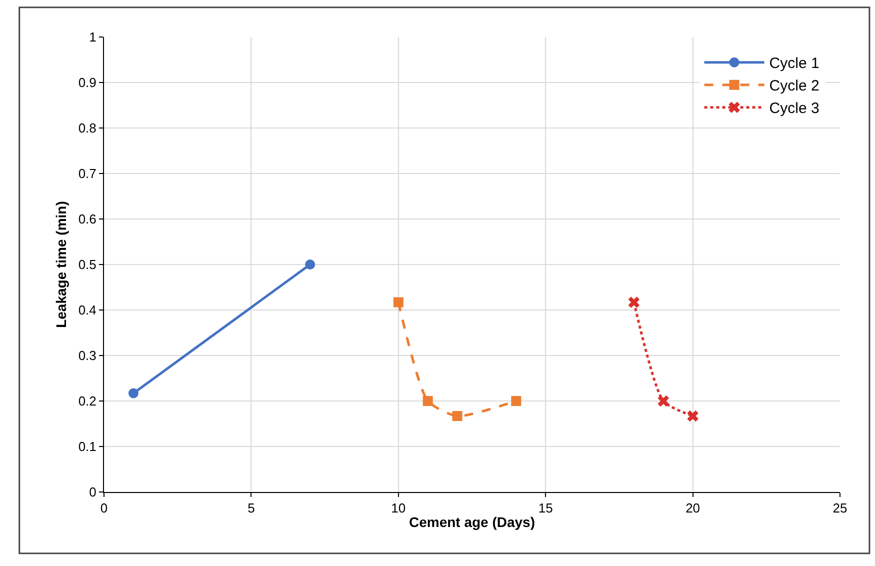 The height and width of the screenshot is (566, 875). Describe the element at coordinates (92, 492) in the screenshot. I see `y-tick-label: 0` at that location.